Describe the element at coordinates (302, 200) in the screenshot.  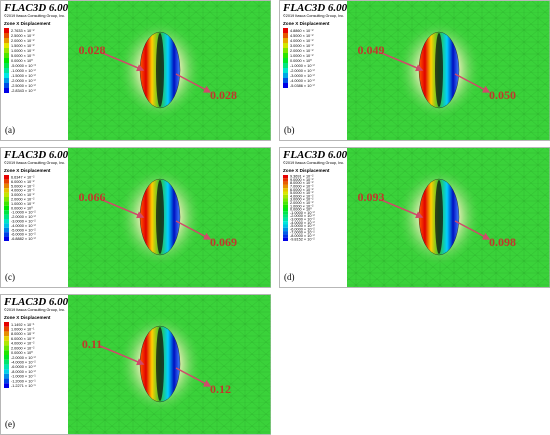
I see `legend-label: 3.0000 × 10⁻²` at that location.